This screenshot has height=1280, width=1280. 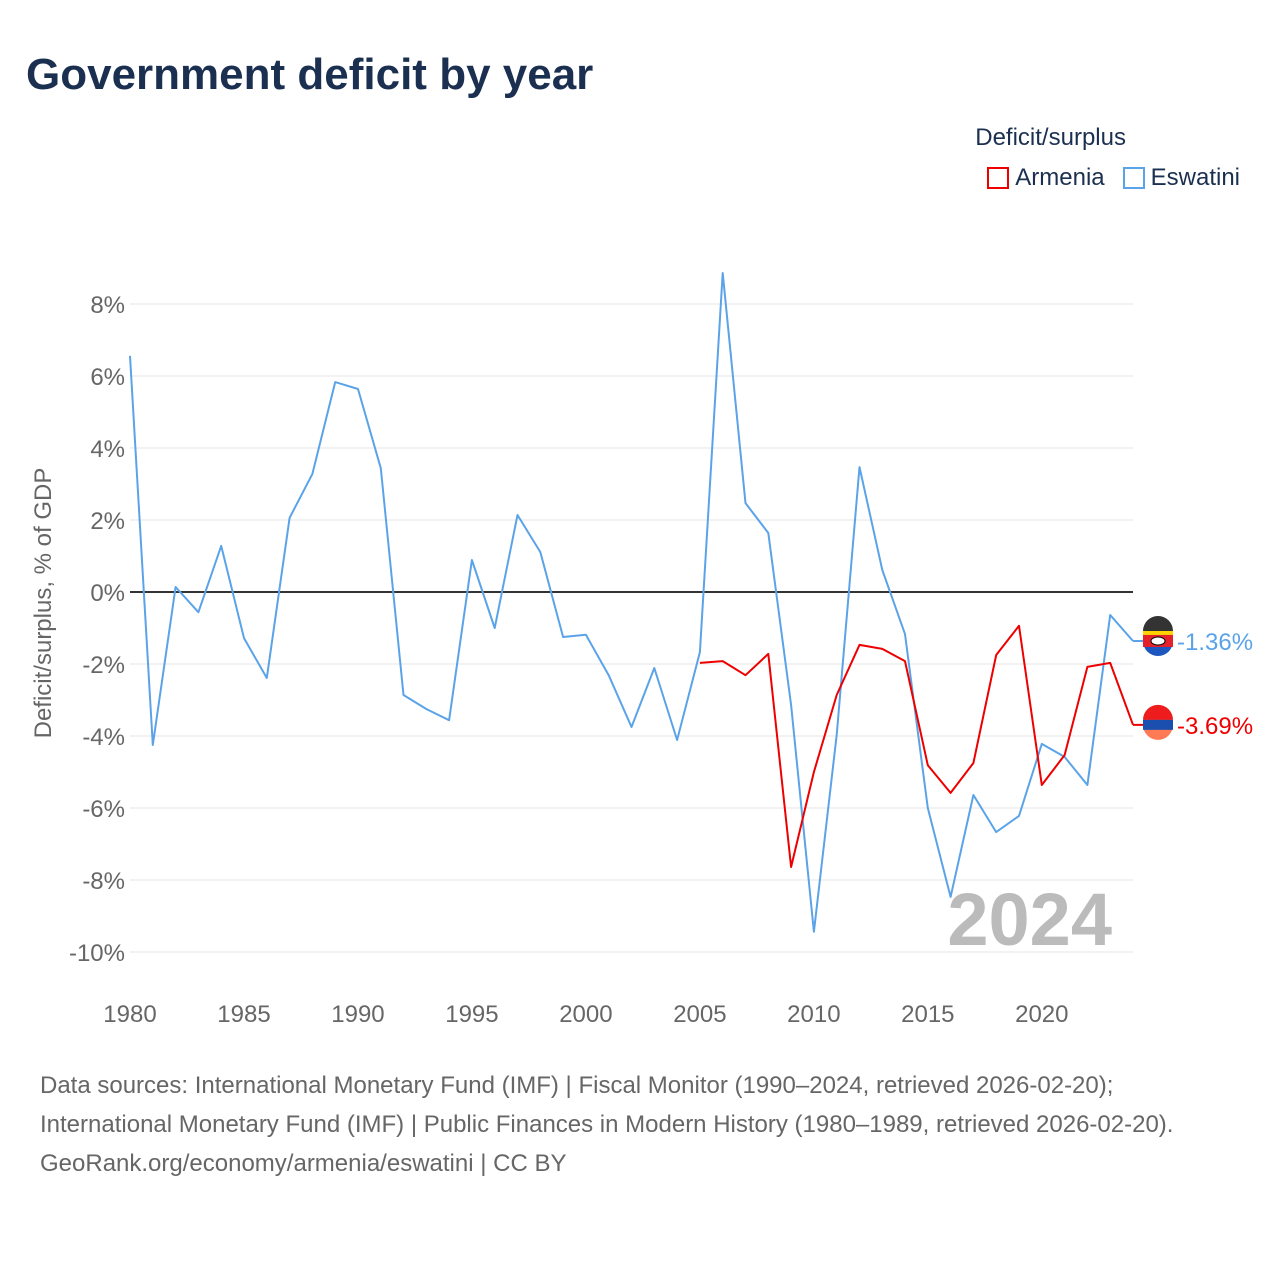 What do you see at coordinates (927, 1014) in the screenshot?
I see `x-tick-label: 2015` at bounding box center [927, 1014].